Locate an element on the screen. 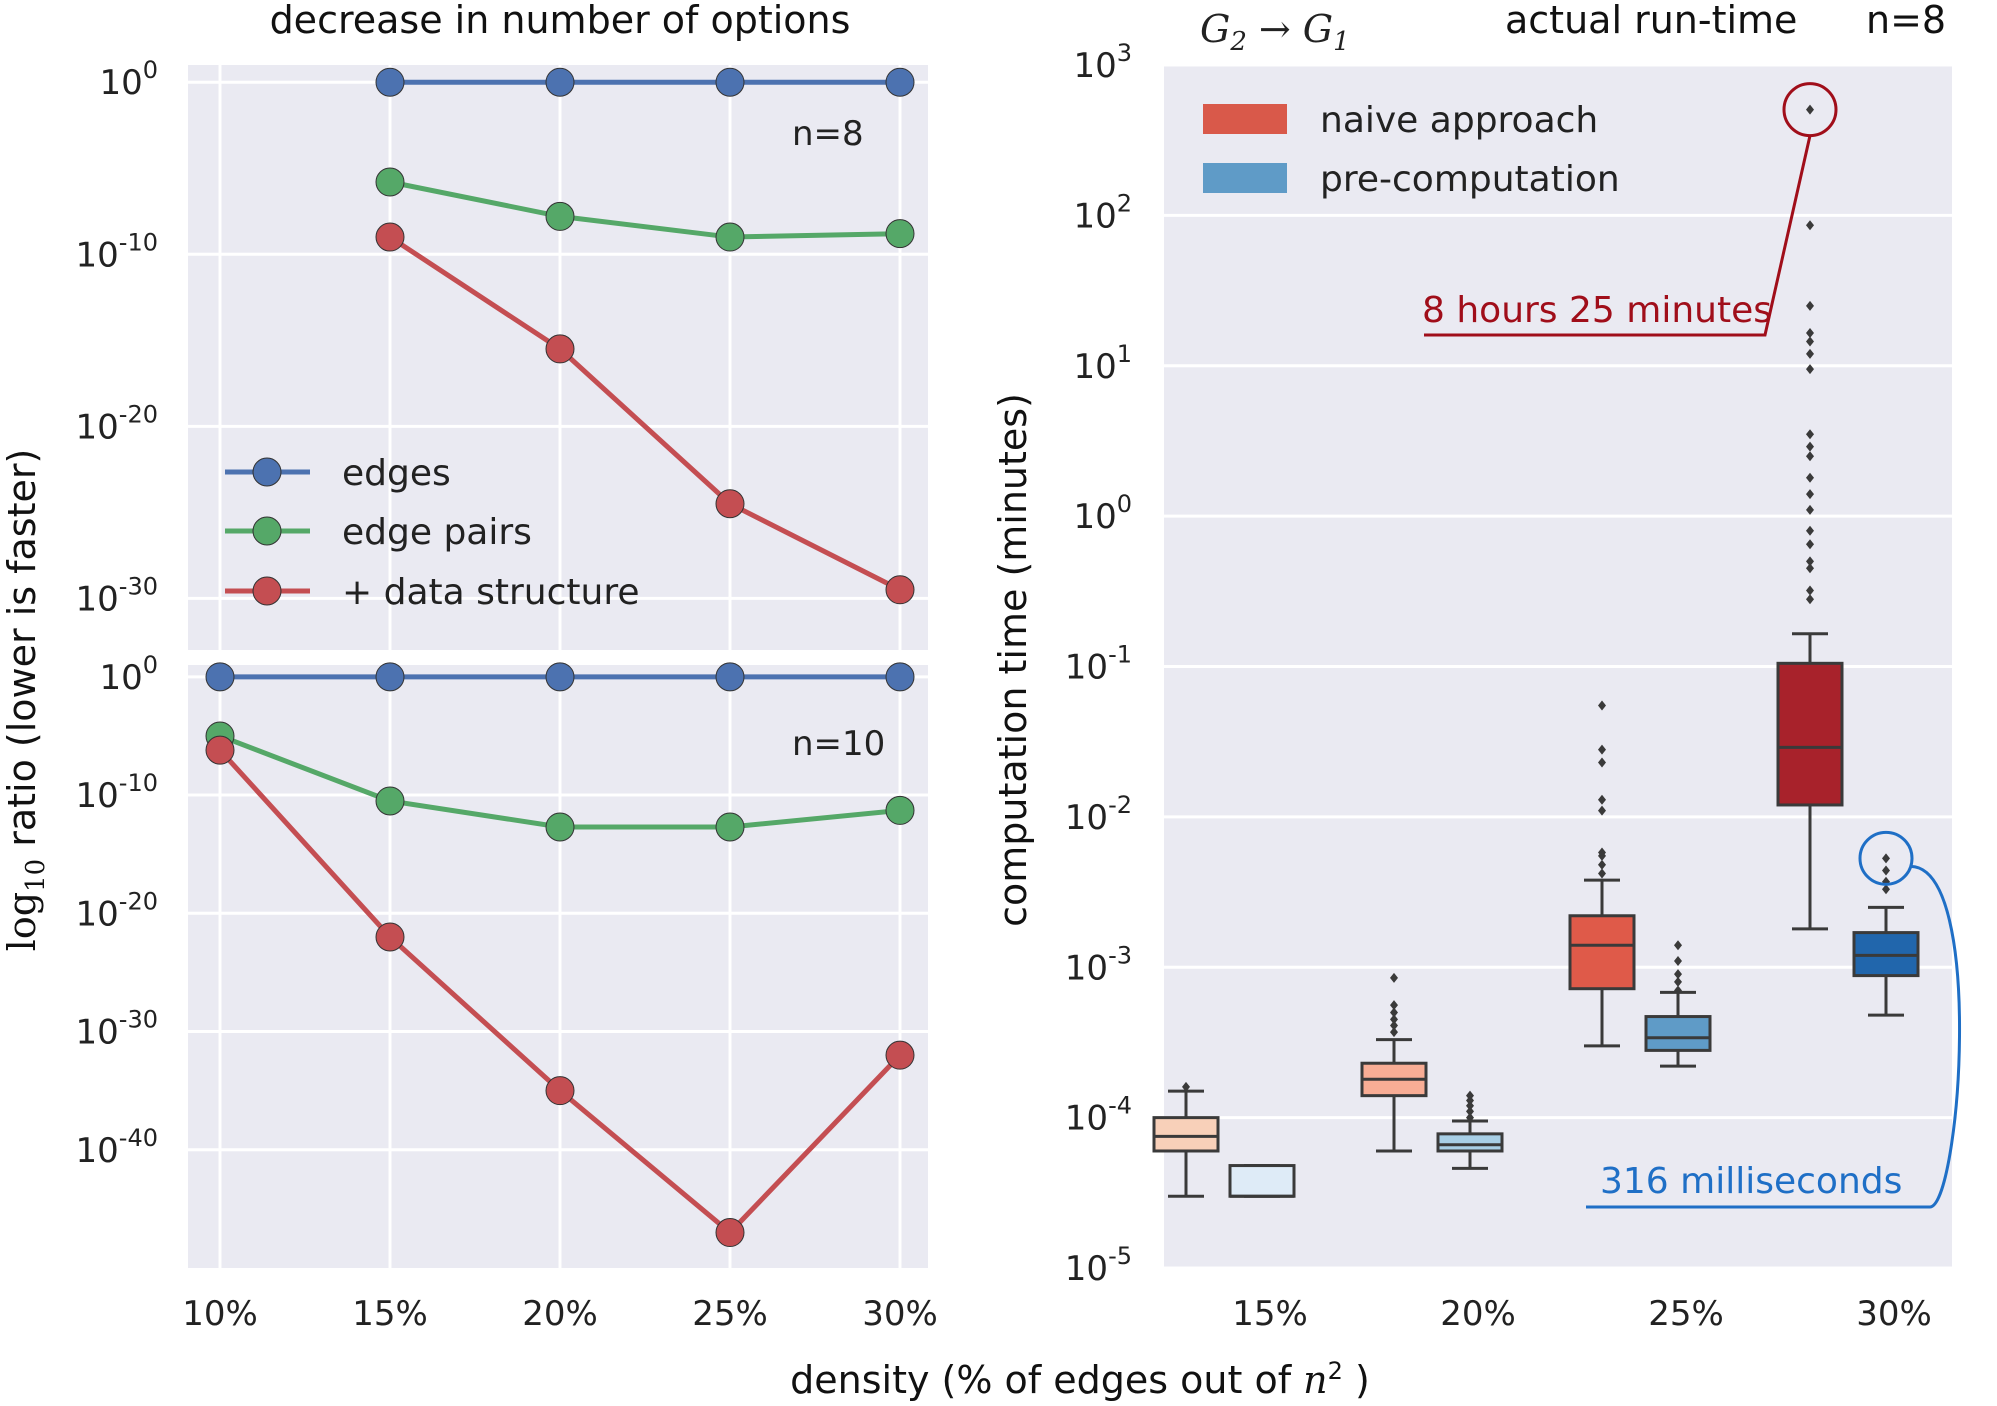 Image resolution: width=1997 pixels, height=1406 pixels. legend-item-edge-pairs: edge pairs is located at coordinates (378, 532).